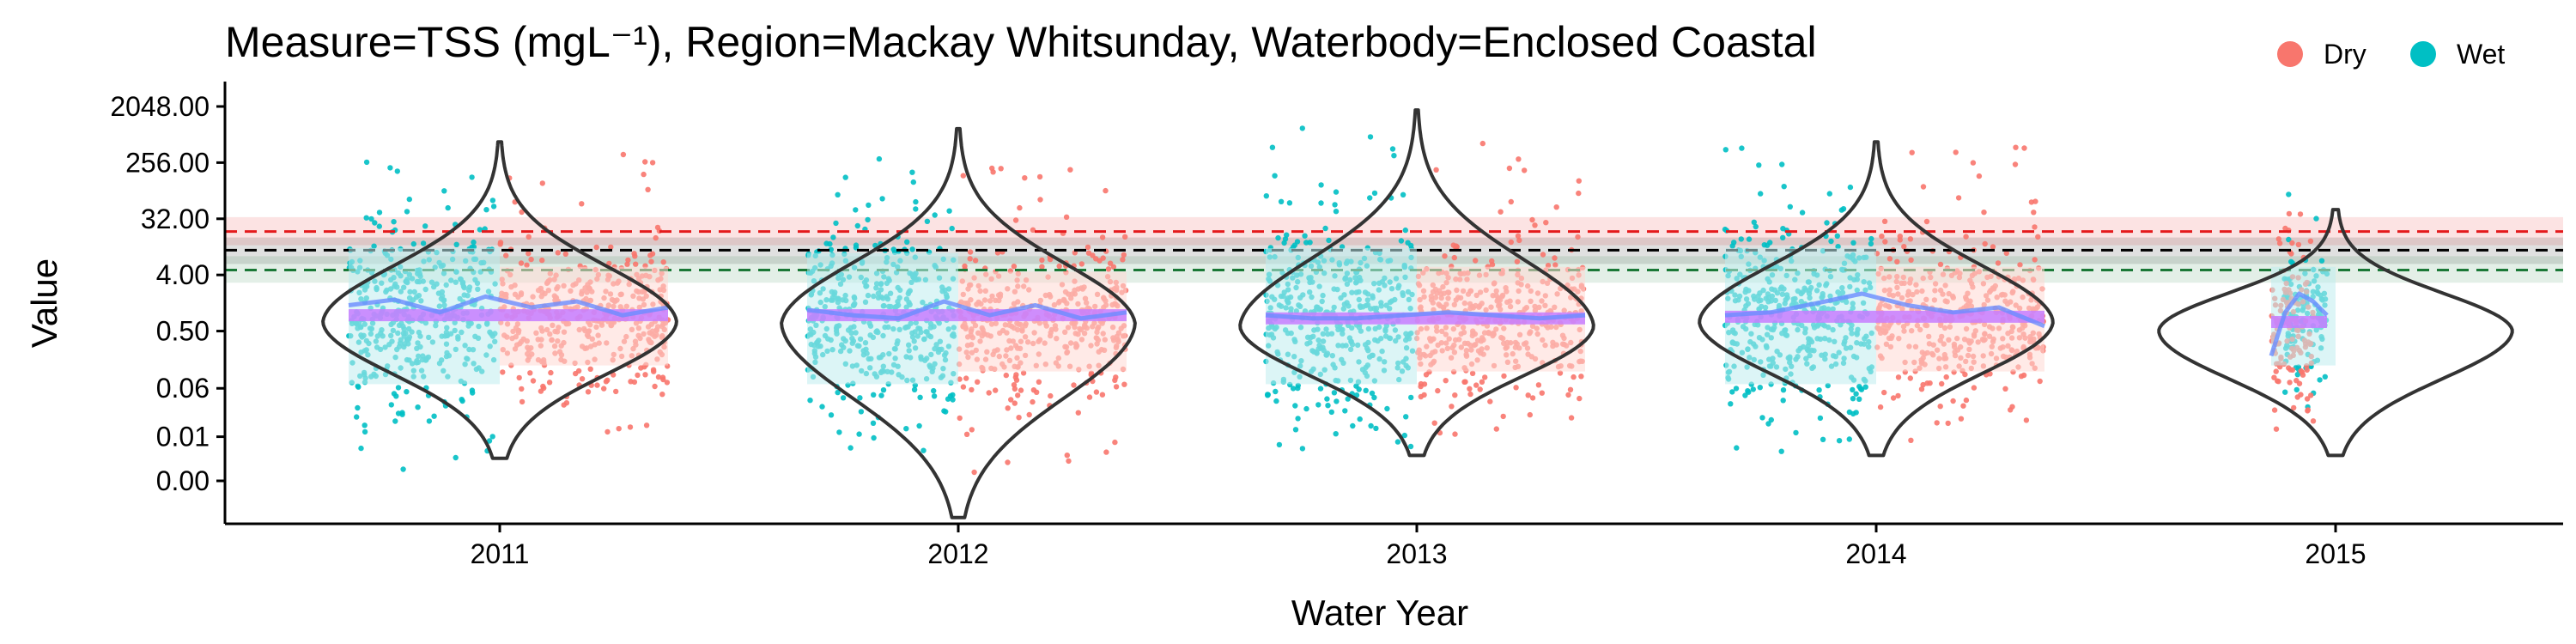 This screenshot has width=2576, height=644. Describe the element at coordinates (167, 162) in the screenshot. I see `y-tick-label: 256.00` at that location.